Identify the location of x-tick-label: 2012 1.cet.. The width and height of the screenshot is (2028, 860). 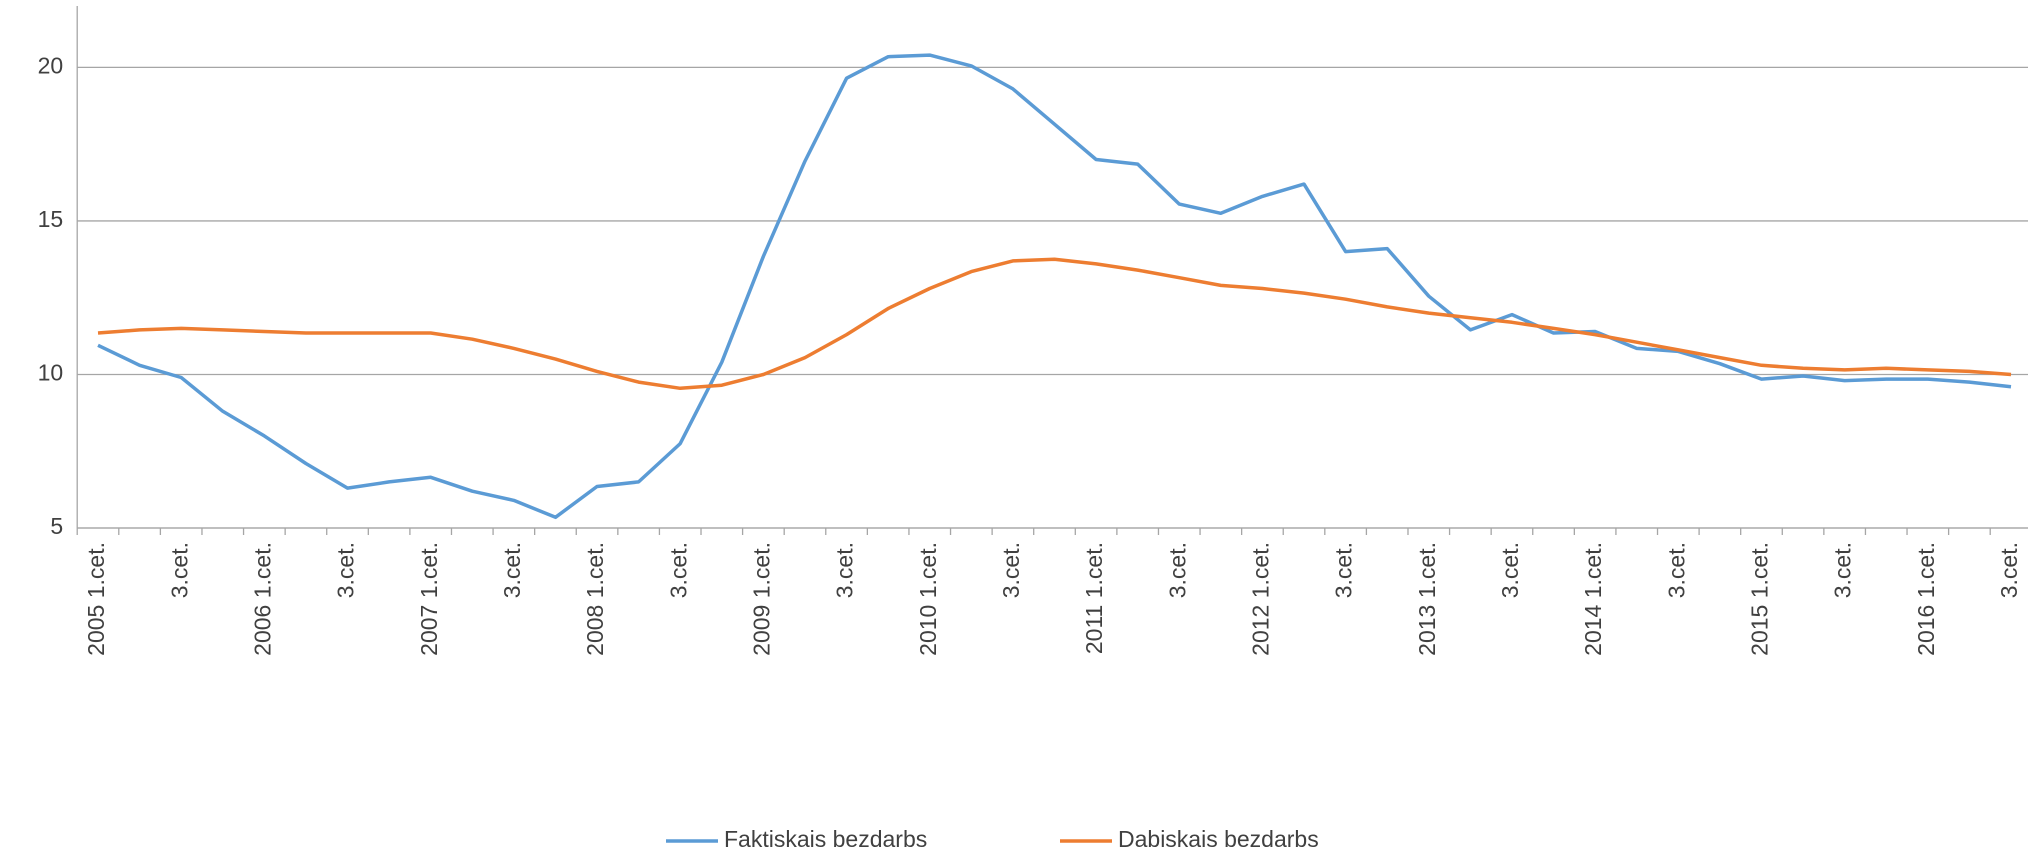
(1261, 599).